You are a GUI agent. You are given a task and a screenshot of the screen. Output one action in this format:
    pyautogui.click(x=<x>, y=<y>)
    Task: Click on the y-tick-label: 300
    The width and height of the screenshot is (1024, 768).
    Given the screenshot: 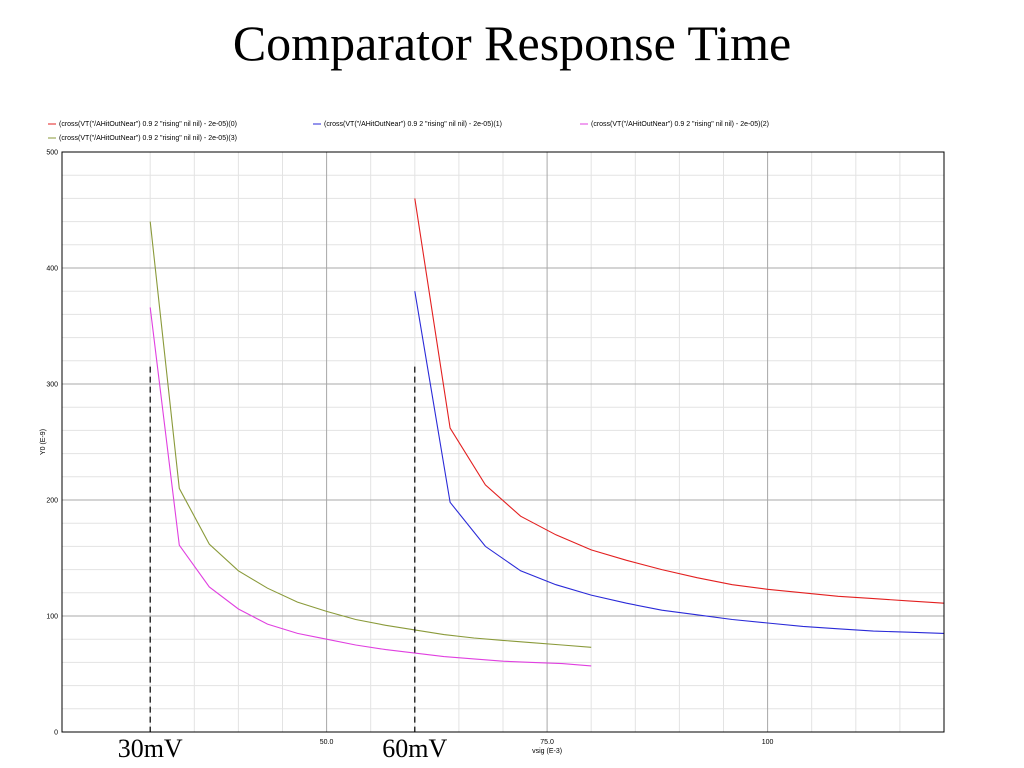 What is the action you would take?
    pyautogui.click(x=52, y=385)
    